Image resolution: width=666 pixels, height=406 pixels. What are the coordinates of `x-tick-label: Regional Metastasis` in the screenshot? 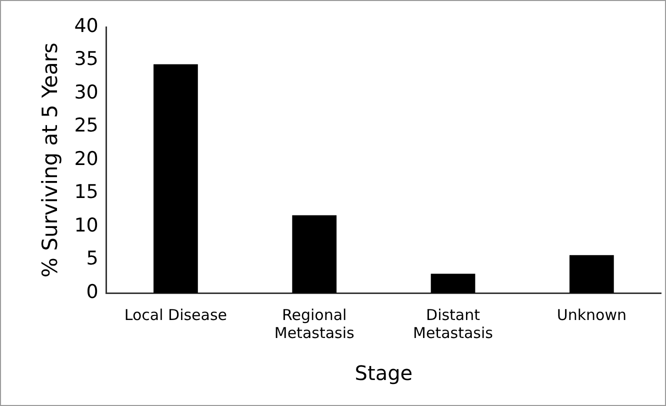 It's located at (314, 324).